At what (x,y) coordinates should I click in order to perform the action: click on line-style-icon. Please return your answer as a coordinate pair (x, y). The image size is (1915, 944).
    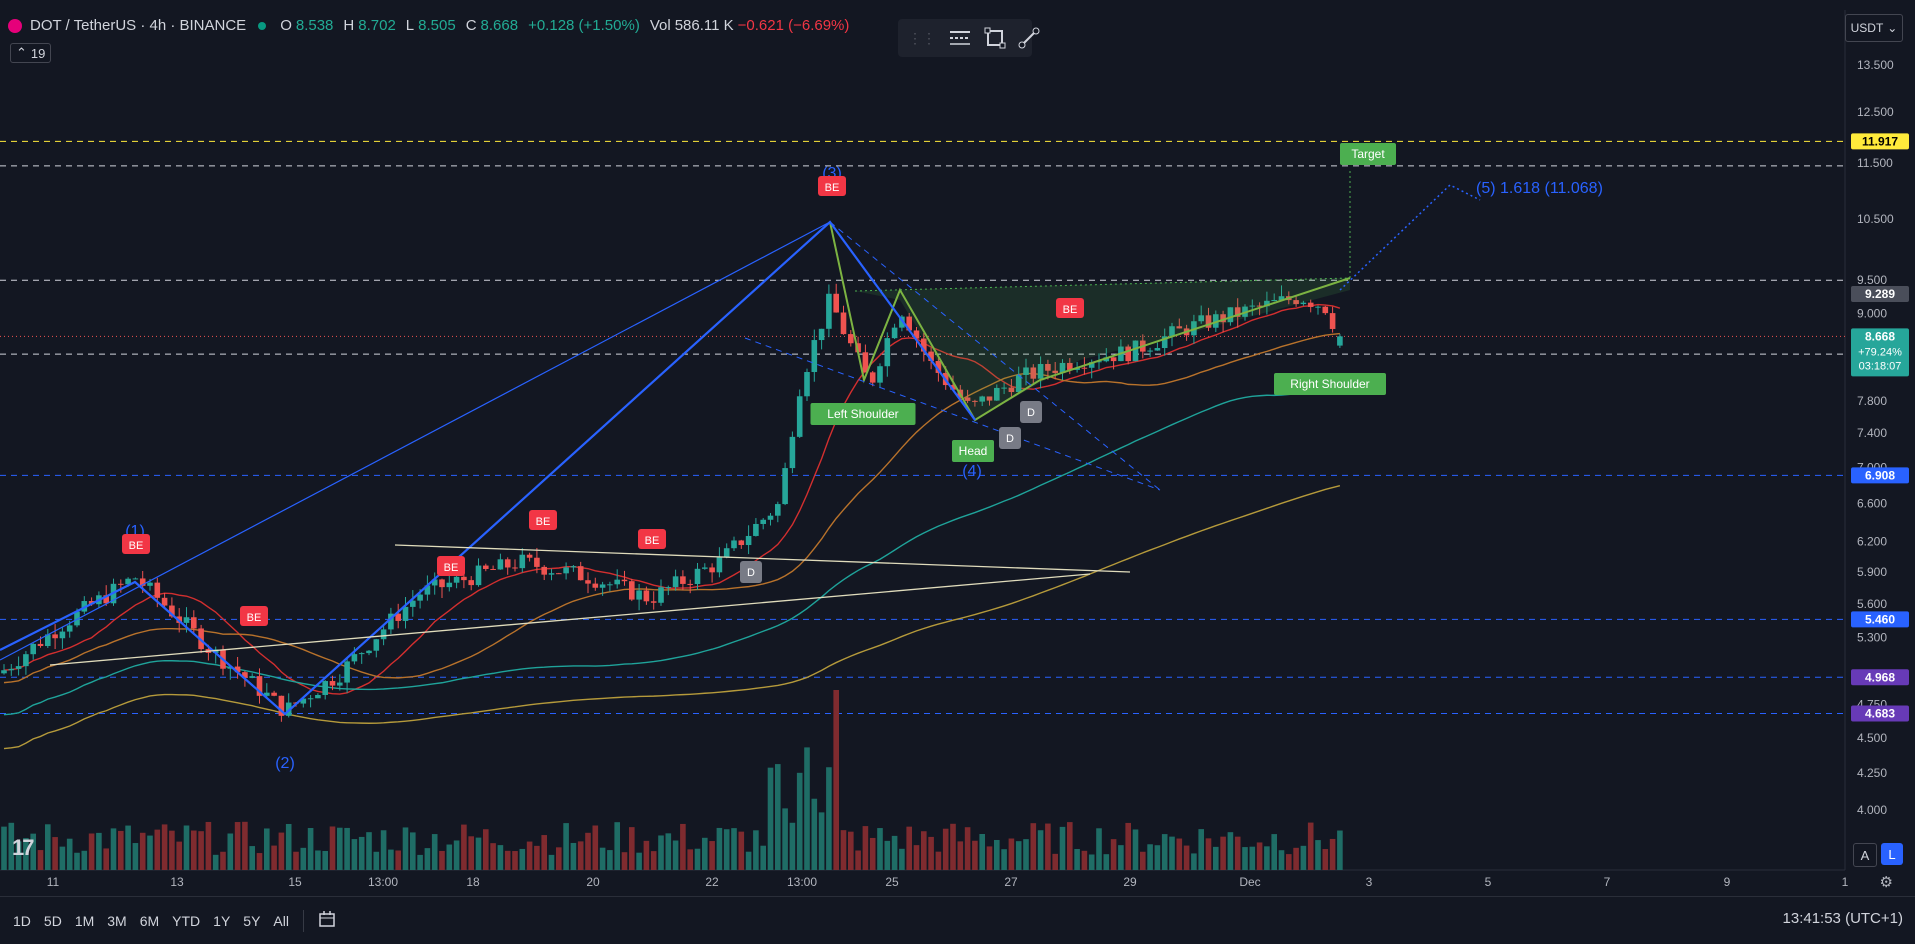
    Looking at the image, I should click on (960, 38).